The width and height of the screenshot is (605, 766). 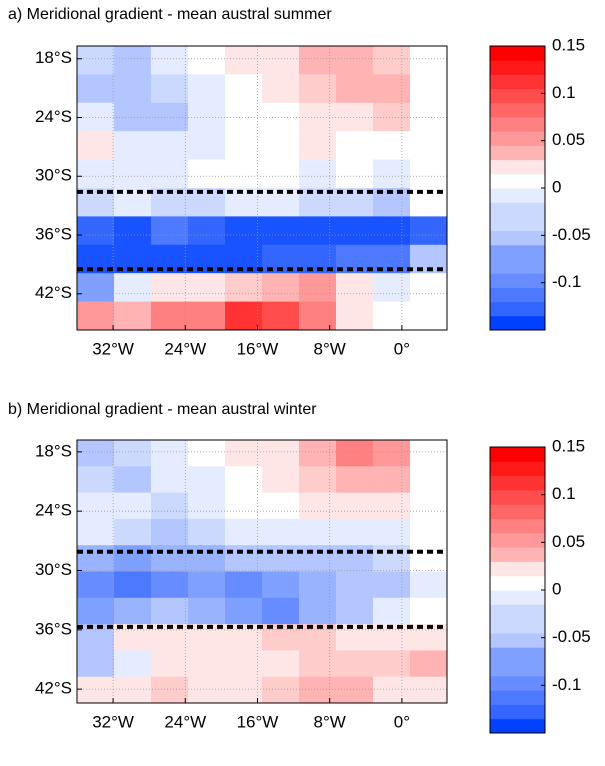 What do you see at coordinates (330, 348) in the screenshot?
I see `x-tick-label: 8°W` at bounding box center [330, 348].